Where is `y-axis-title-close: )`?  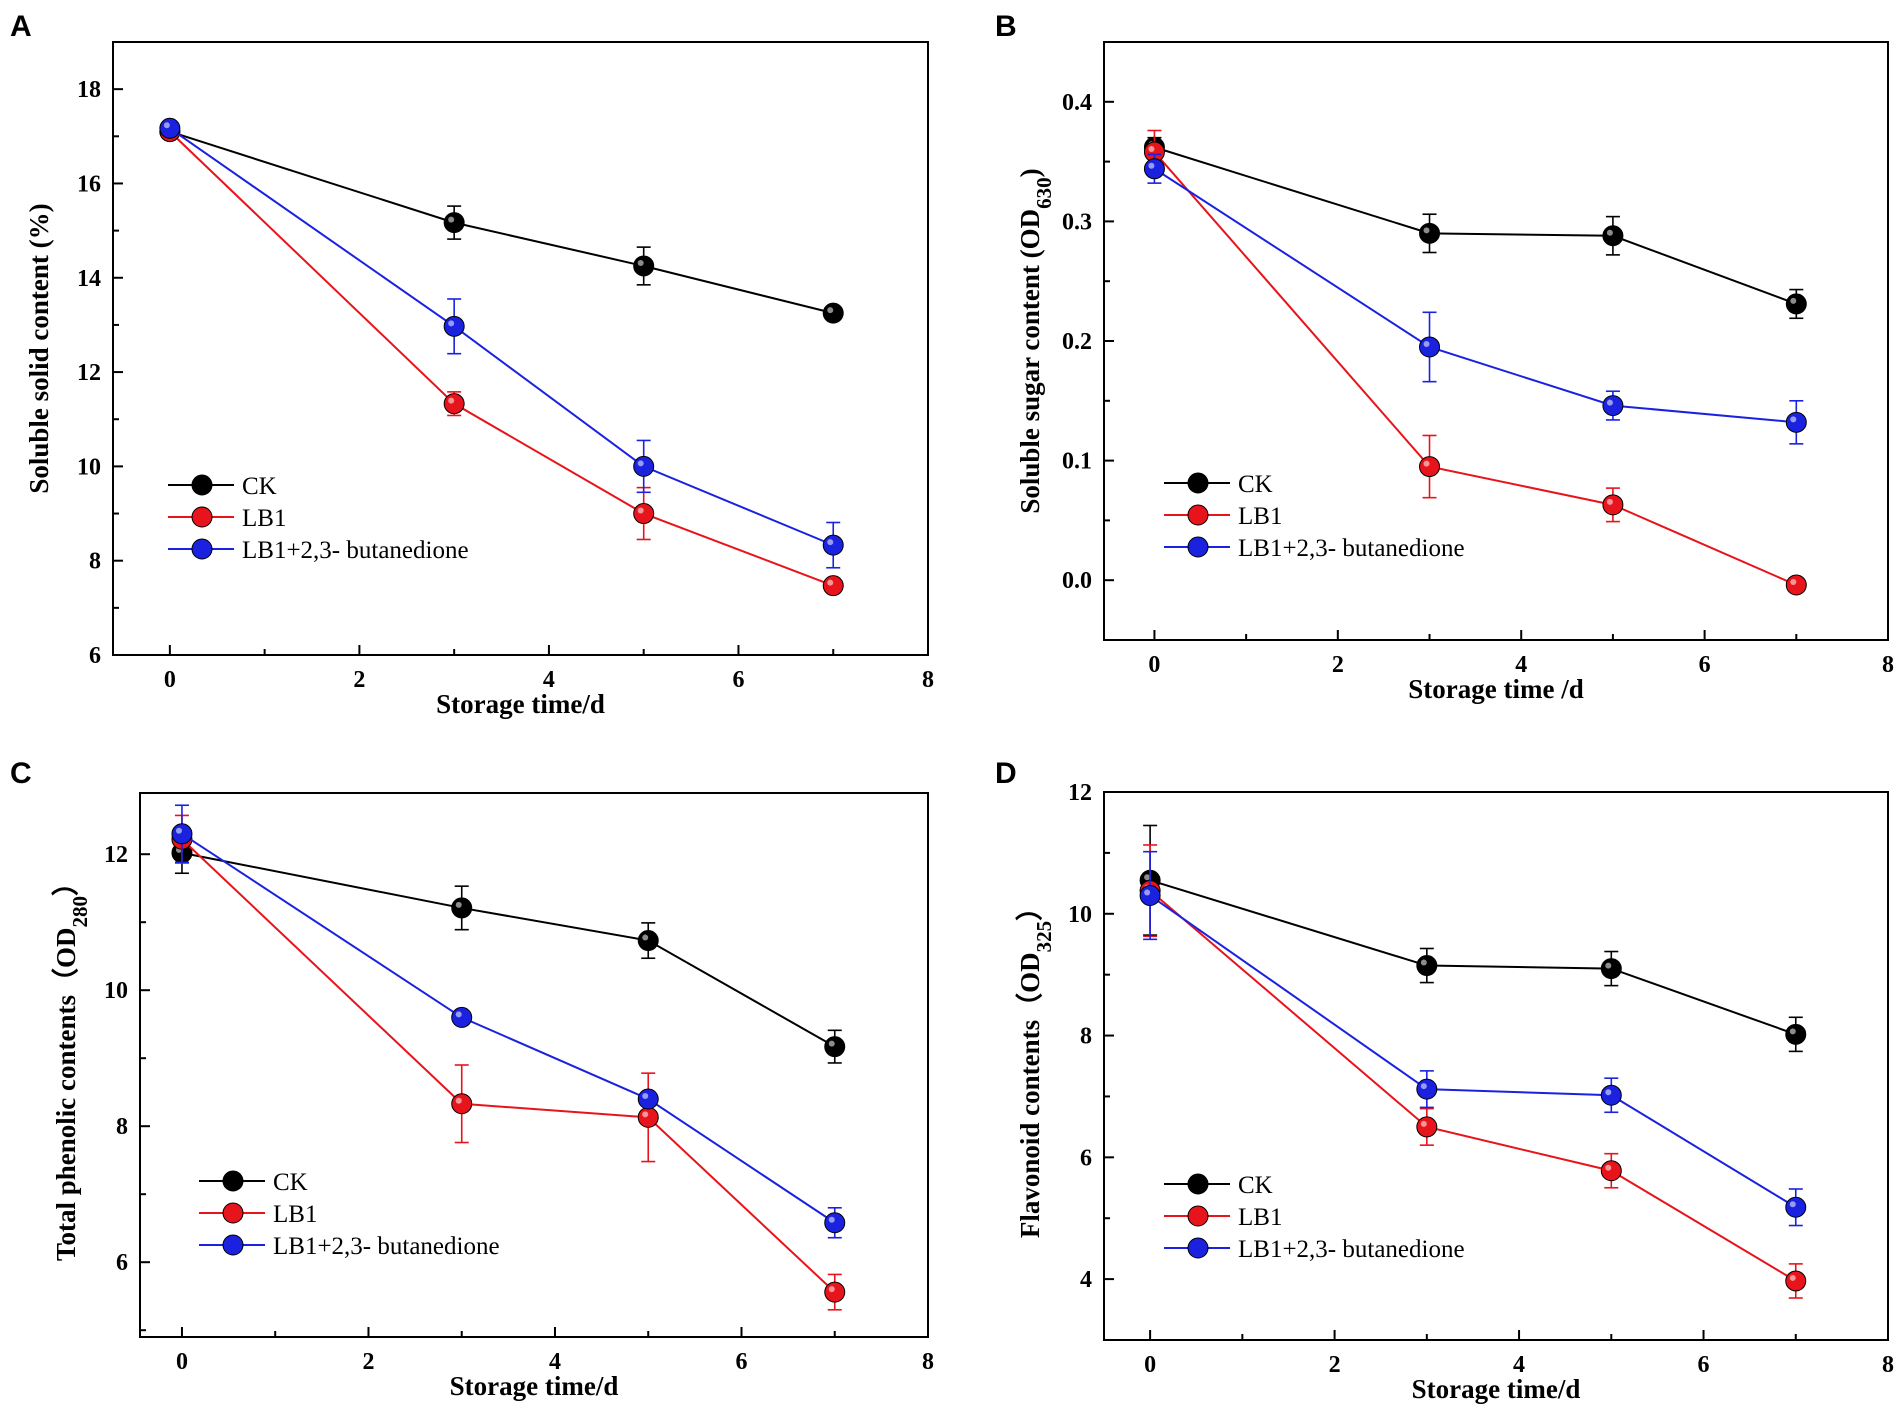
y-axis-title-close: ) is located at coordinates (1030, 172).